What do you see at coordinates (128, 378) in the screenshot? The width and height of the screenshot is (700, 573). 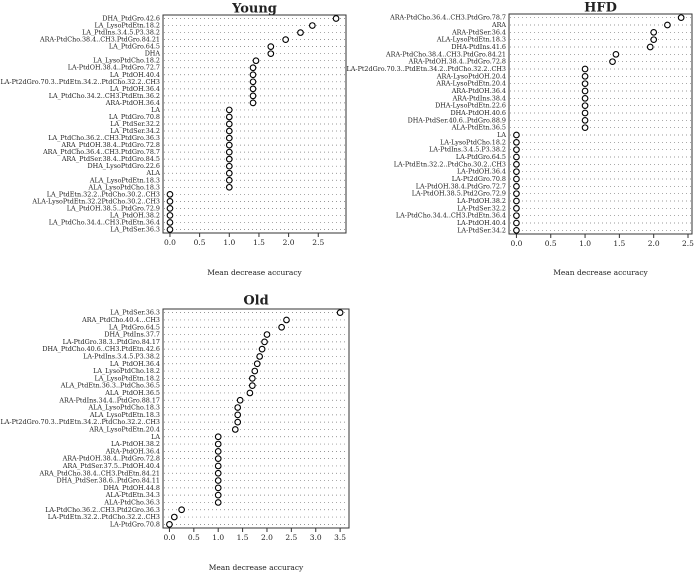 I see `category-label: LA_LysoPtdEtn.18.2` at bounding box center [128, 378].